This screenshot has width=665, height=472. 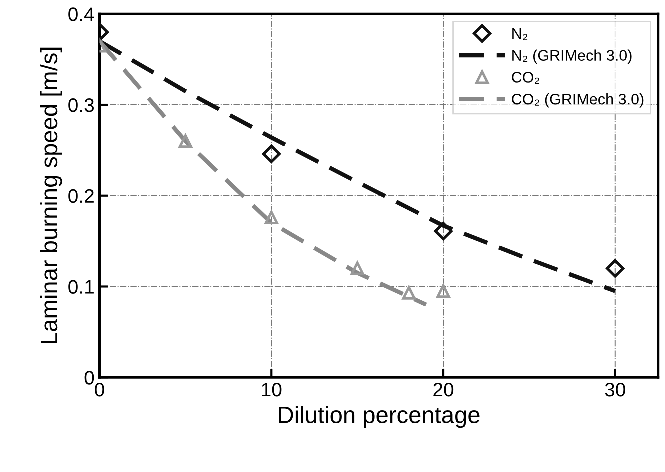 I want to click on x-tick-label: 10, so click(x=272, y=389).